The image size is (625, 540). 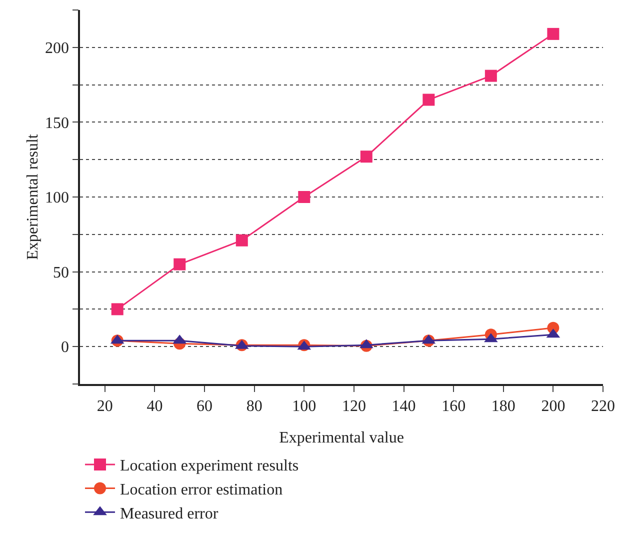 I want to click on y-tick-label: 150, so click(x=57, y=123).